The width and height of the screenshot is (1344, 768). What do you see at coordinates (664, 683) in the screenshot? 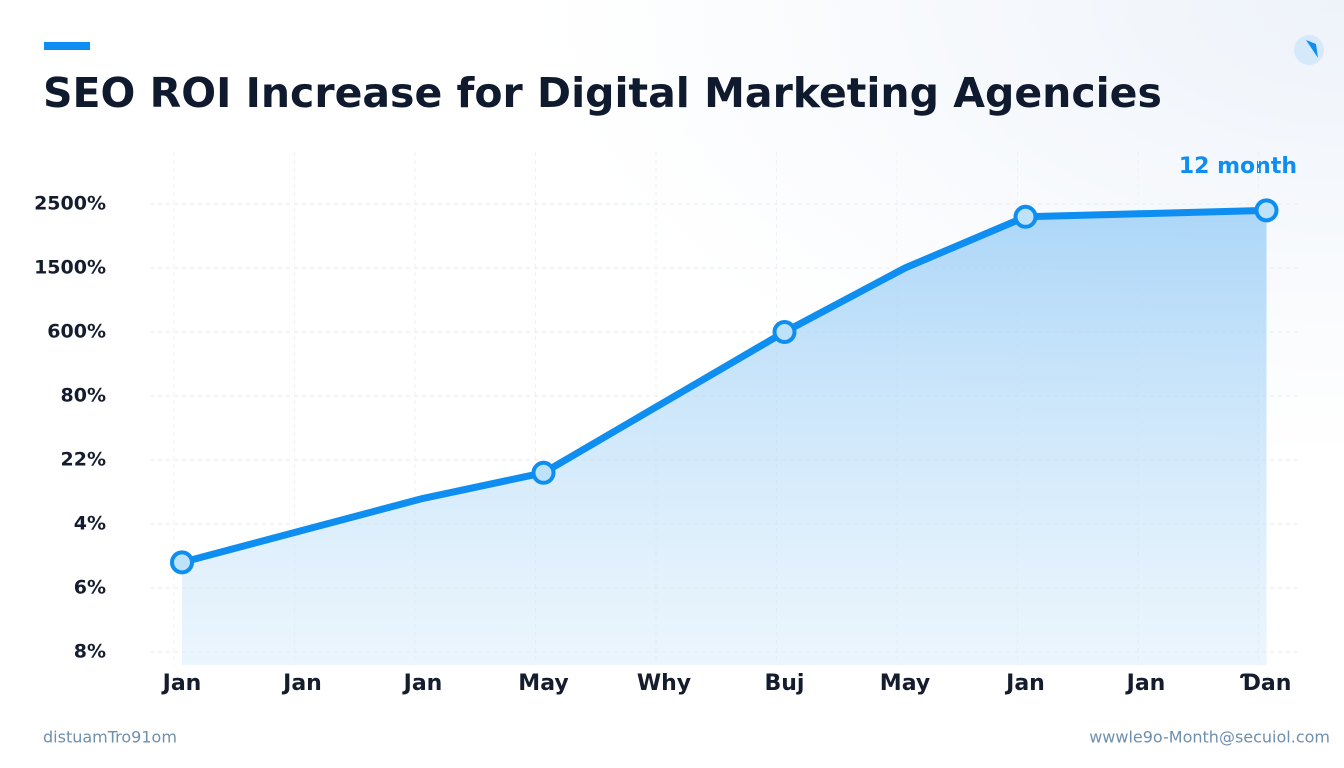
I see `x-tick-label: Why` at bounding box center [664, 683].